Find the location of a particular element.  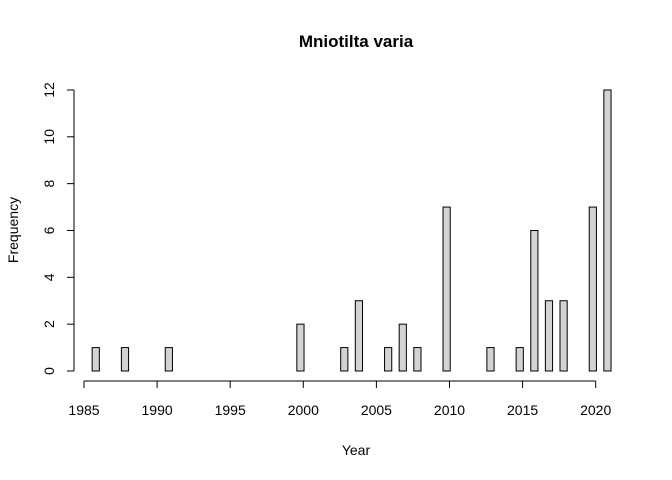

x-axis-label: Year is located at coordinates (356, 450).